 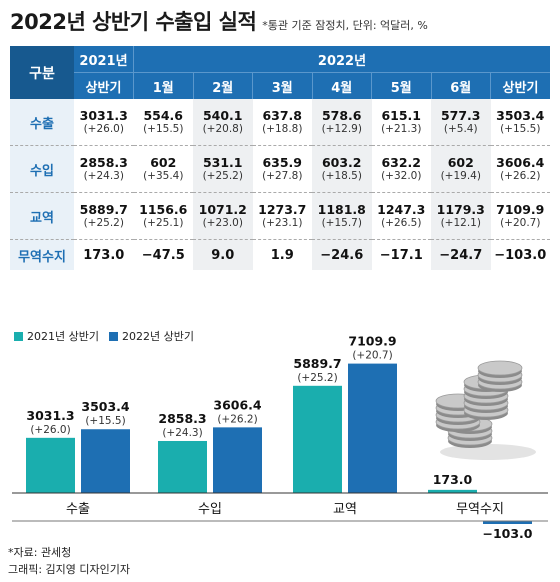 What do you see at coordinates (282, 115) in the screenshot?
I see `cell-value: 637.8` at bounding box center [282, 115].